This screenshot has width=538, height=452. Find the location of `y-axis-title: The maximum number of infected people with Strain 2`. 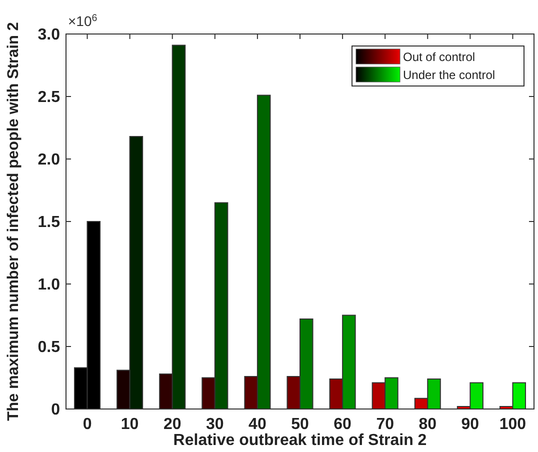

y-axis-title: The maximum number of infected people with Strain 2 is located at coordinates (13, 221).